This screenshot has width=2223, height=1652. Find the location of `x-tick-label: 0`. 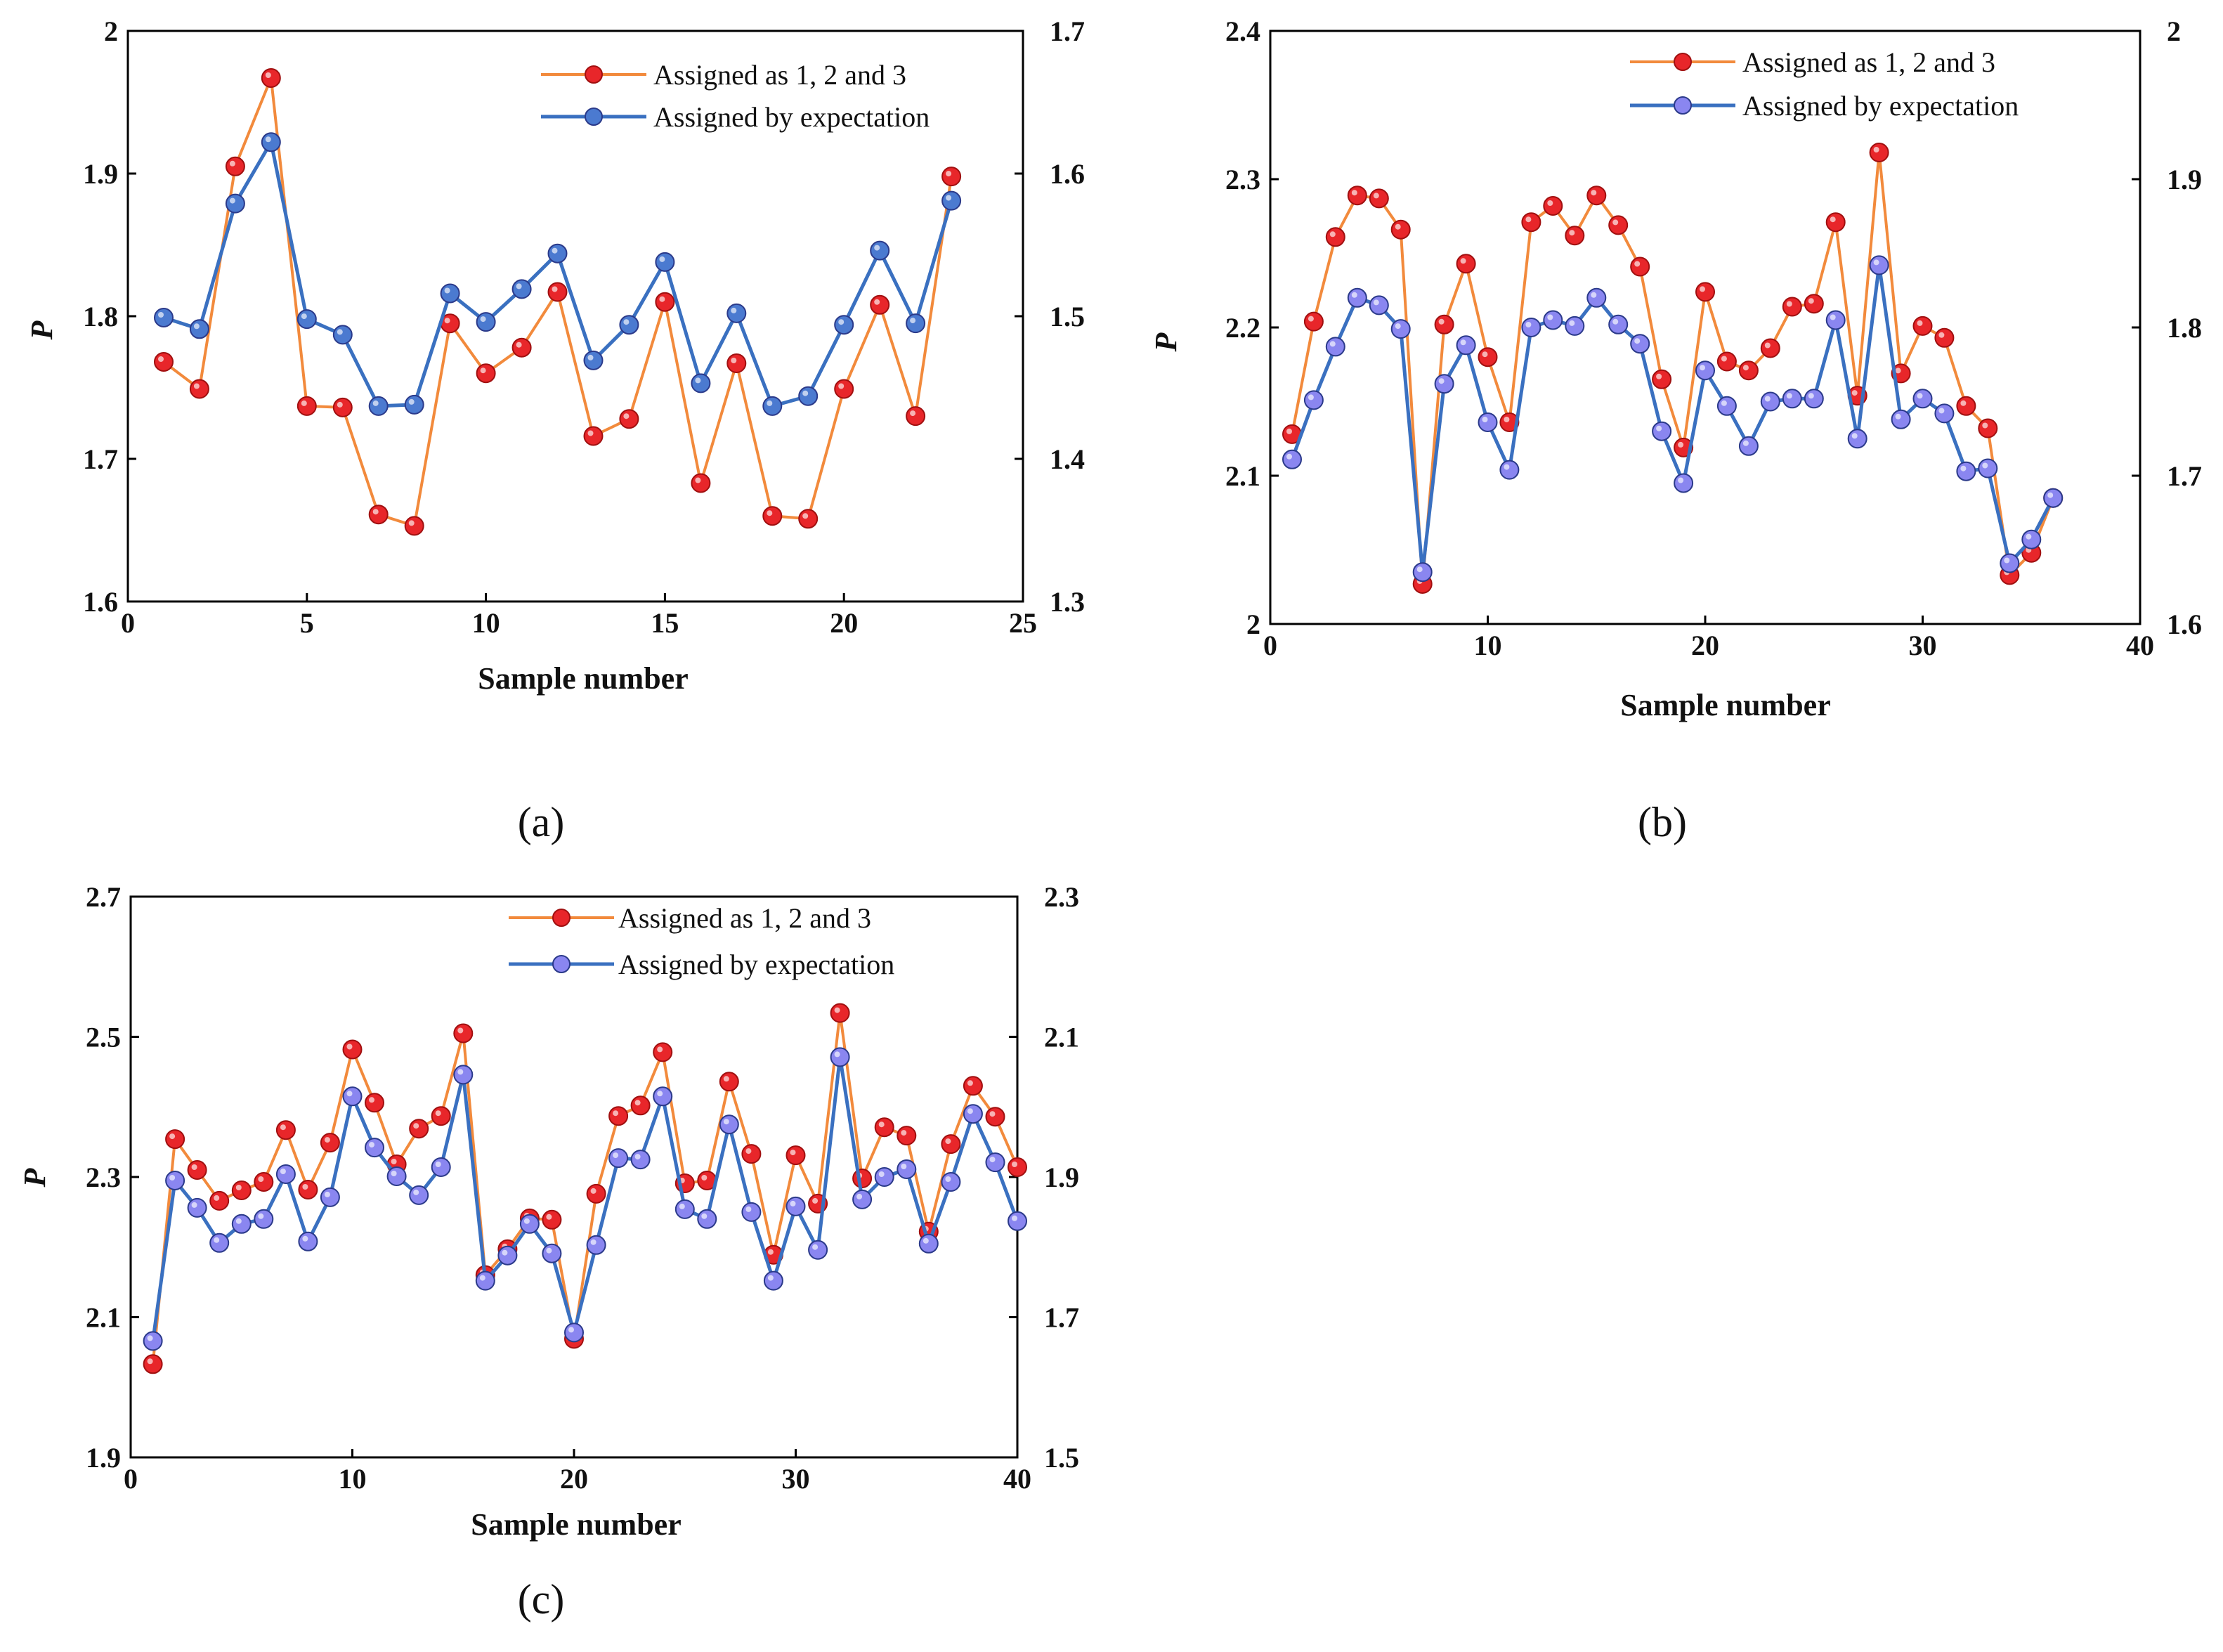

x-tick-label: 0 is located at coordinates (131, 1479).